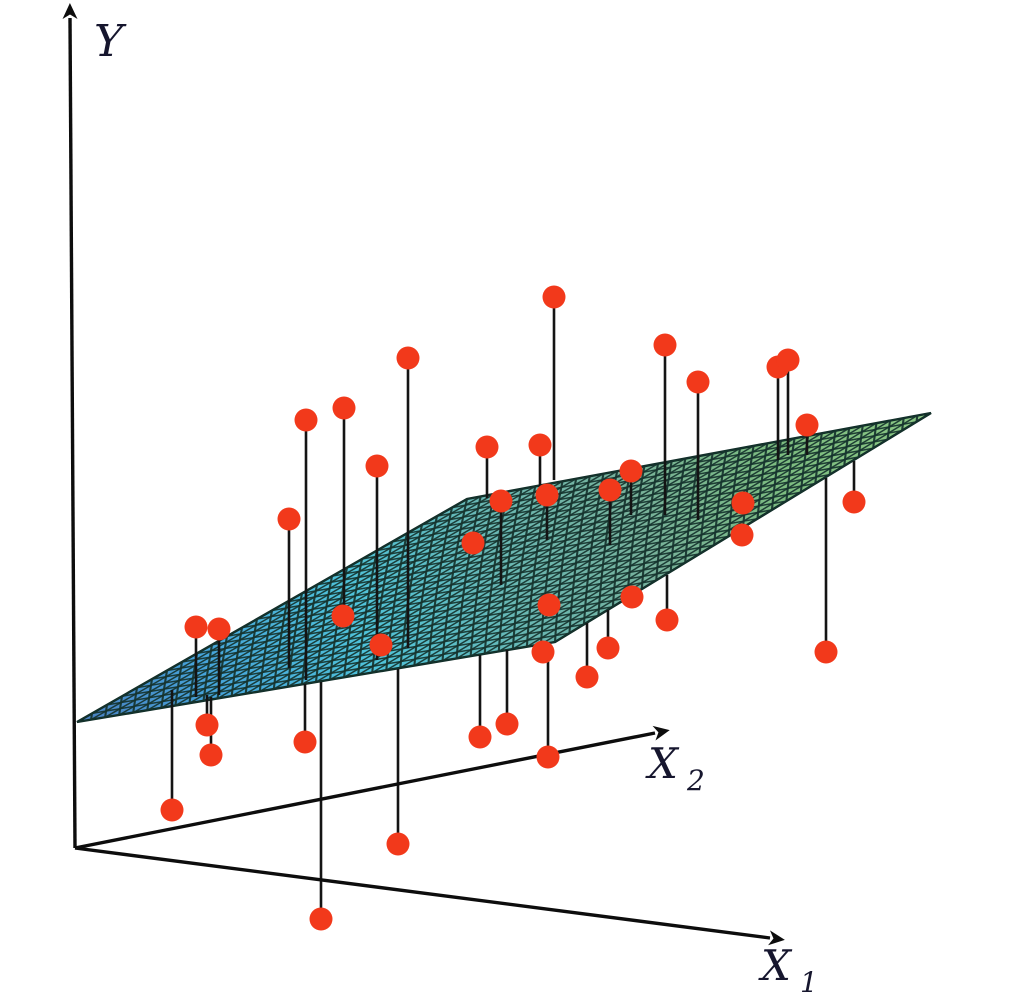 This screenshot has height=998, width=1024. Describe the element at coordinates (110, 41) in the screenshot. I see `y-axis-label: Y` at that location.